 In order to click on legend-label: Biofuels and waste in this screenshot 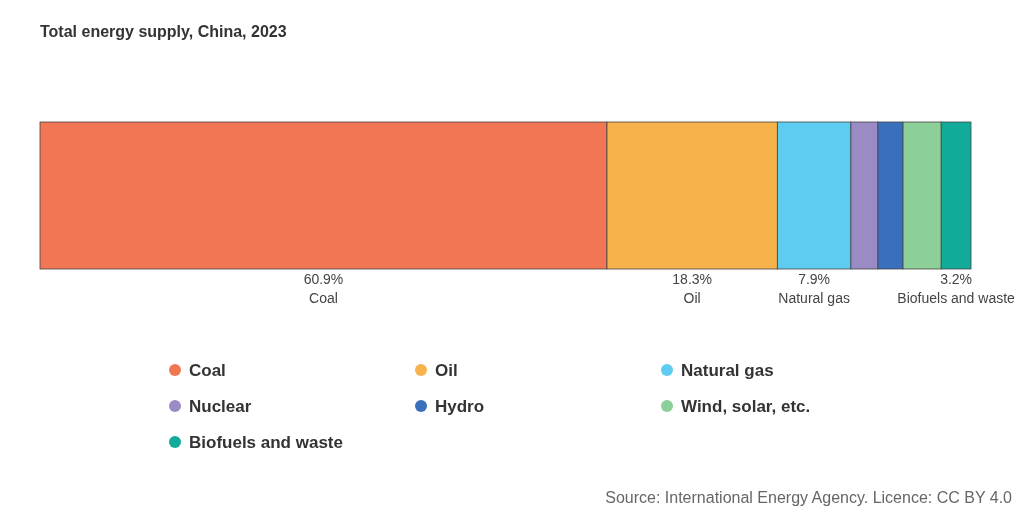, I will do `click(266, 442)`.